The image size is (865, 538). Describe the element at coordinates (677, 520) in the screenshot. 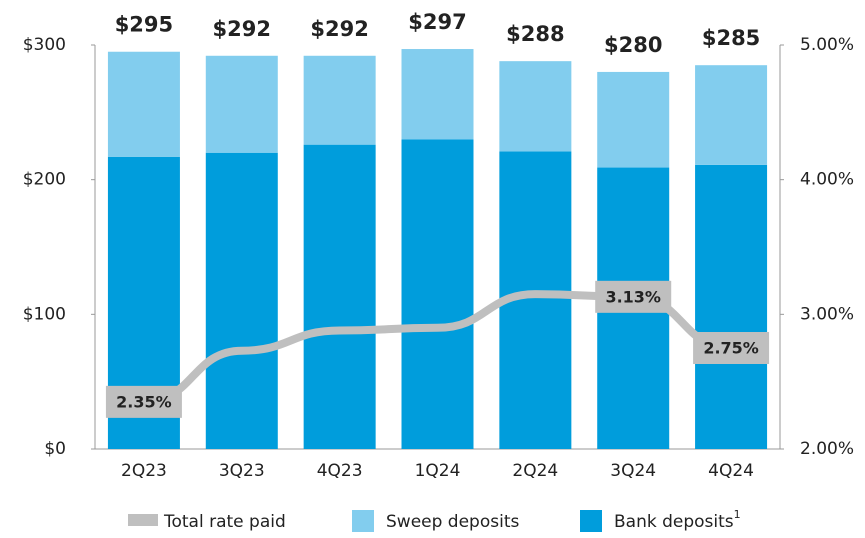

I see `legend-label: Bank deposits1` at that location.